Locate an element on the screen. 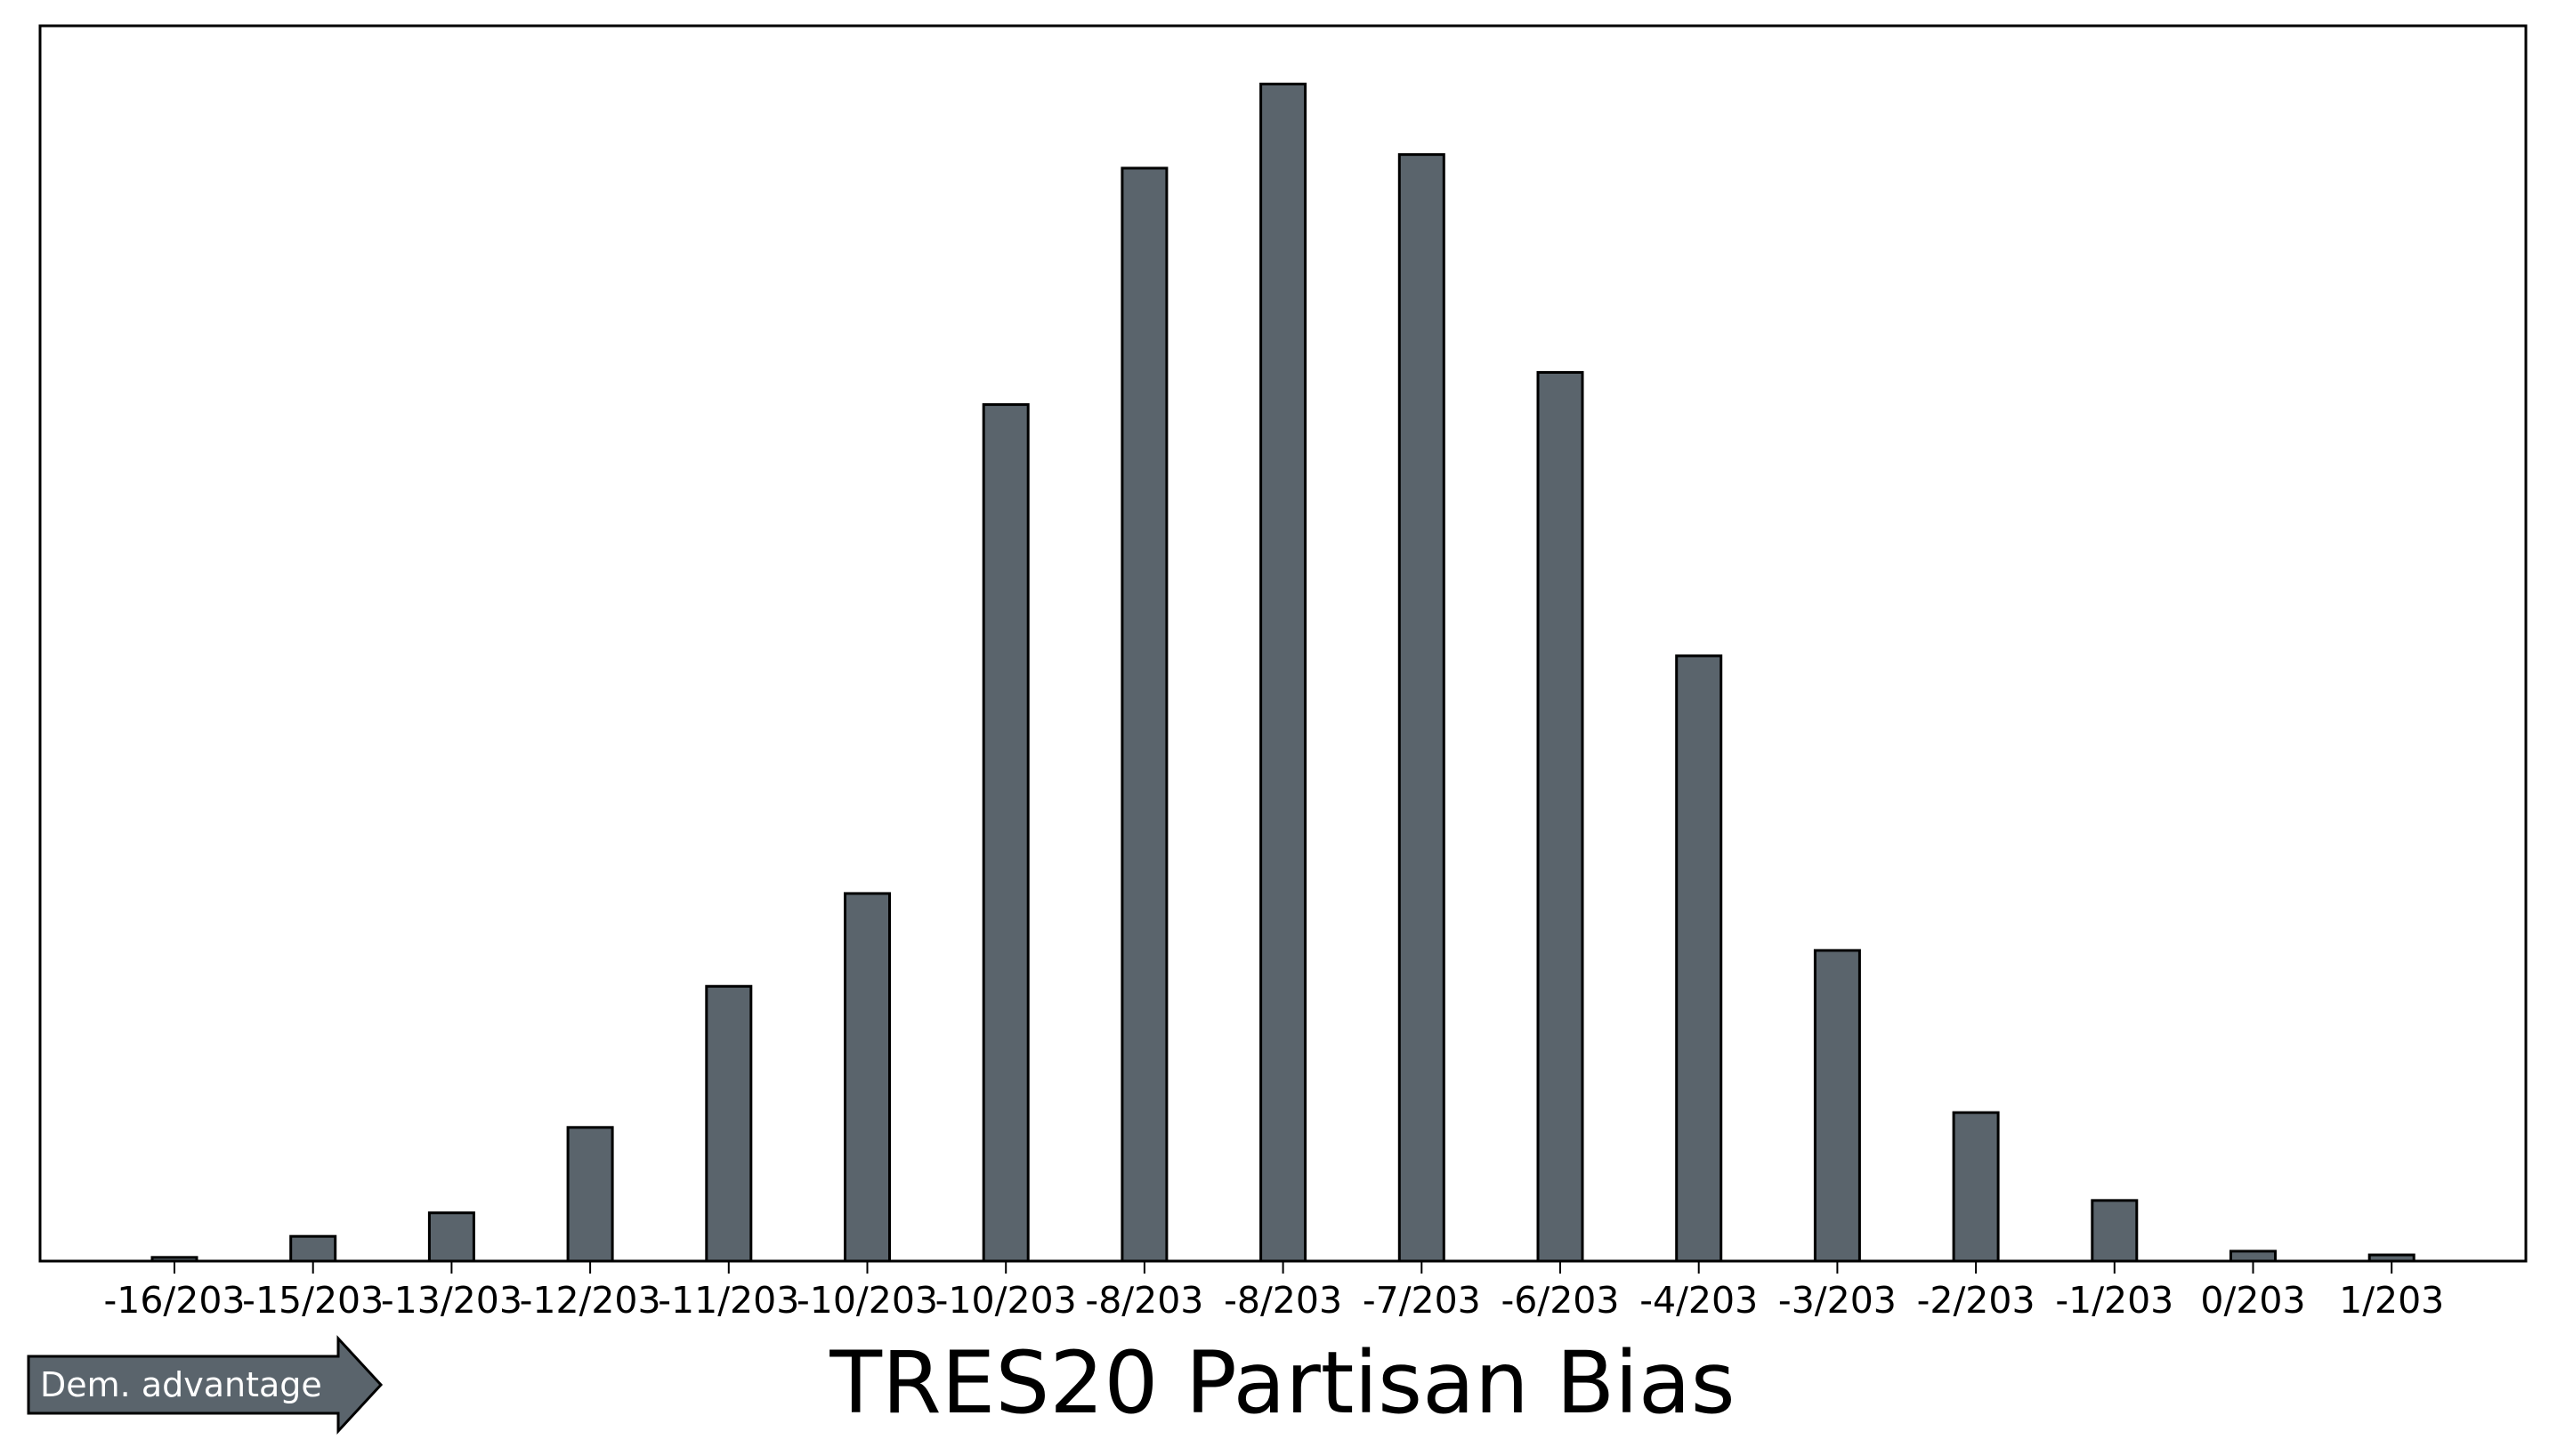 The height and width of the screenshot is (1456, 2549). x-tick-label: -15/203 is located at coordinates (313, 1300).